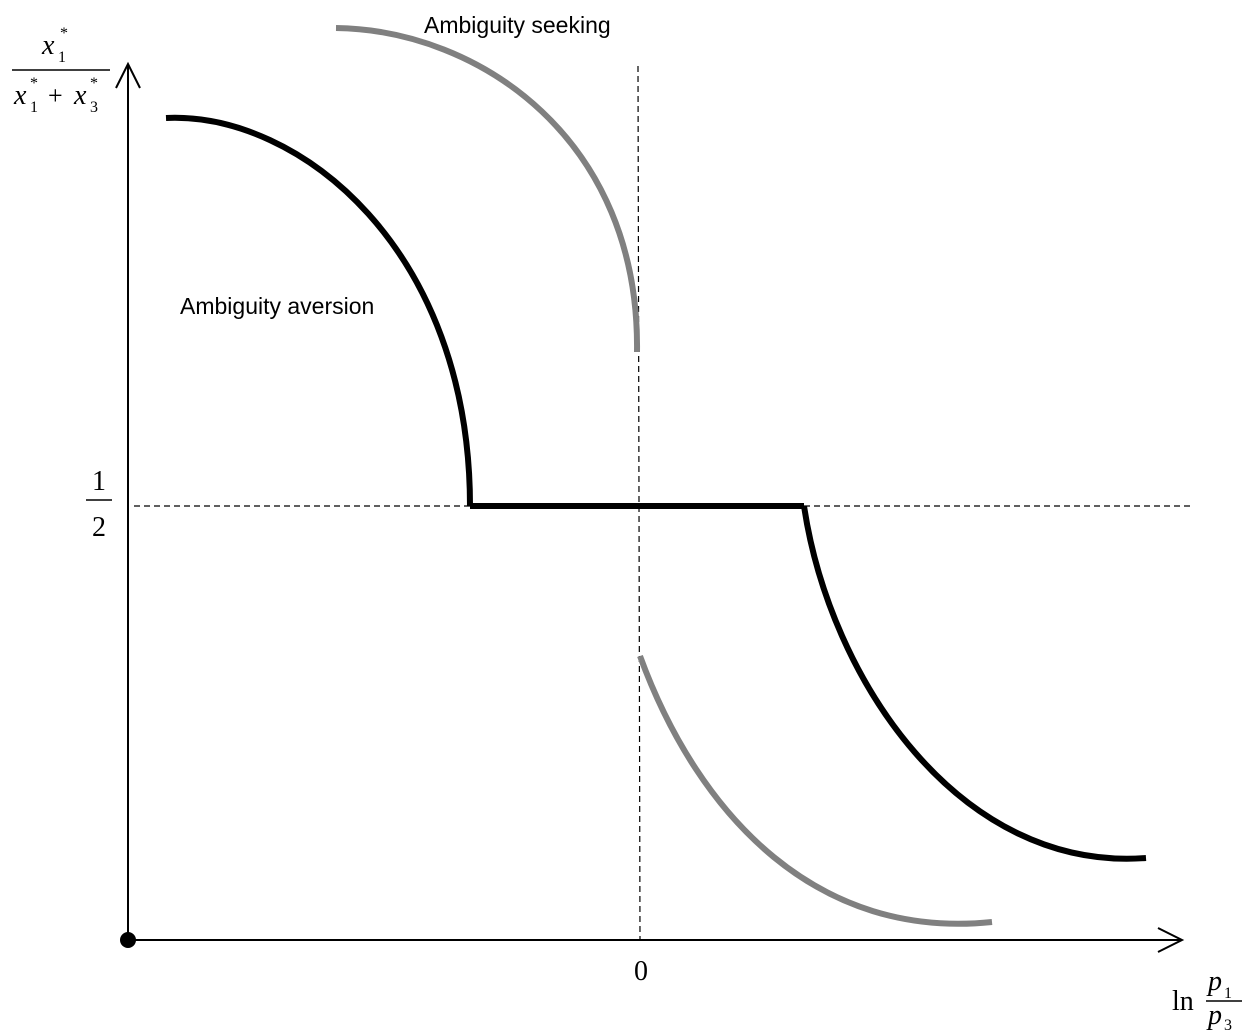 Image resolution: width=1247 pixels, height=1032 pixels. Describe the element at coordinates (94, 83) in the screenshot. I see `y-label-denominator-b-sup: *` at that location.